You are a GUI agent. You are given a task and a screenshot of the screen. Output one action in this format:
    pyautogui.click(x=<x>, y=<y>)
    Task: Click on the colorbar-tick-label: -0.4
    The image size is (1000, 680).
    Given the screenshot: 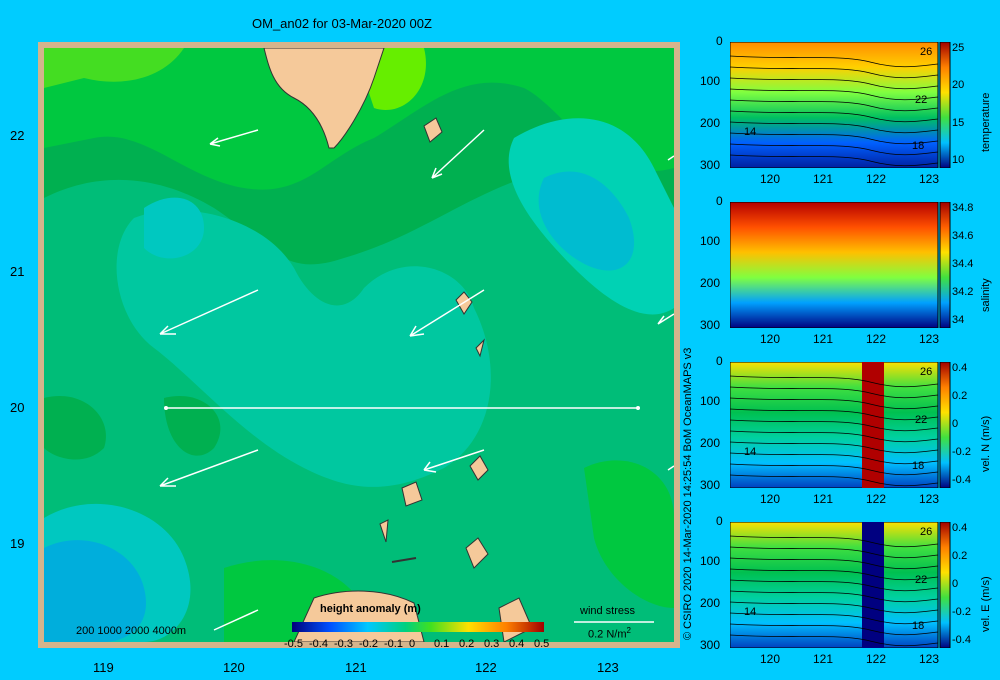 What is the action you would take?
    pyautogui.click(x=318, y=644)
    